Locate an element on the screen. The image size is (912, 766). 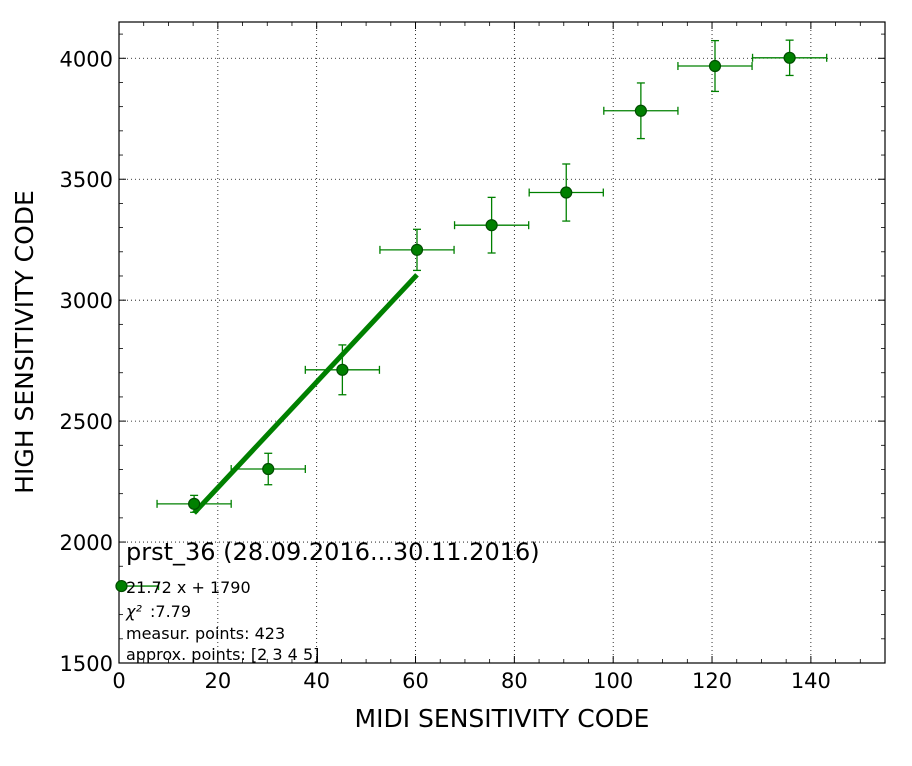
x-tick-labels: 0 20 40 60 80 100 120 140 is located at coordinates (471, 681).